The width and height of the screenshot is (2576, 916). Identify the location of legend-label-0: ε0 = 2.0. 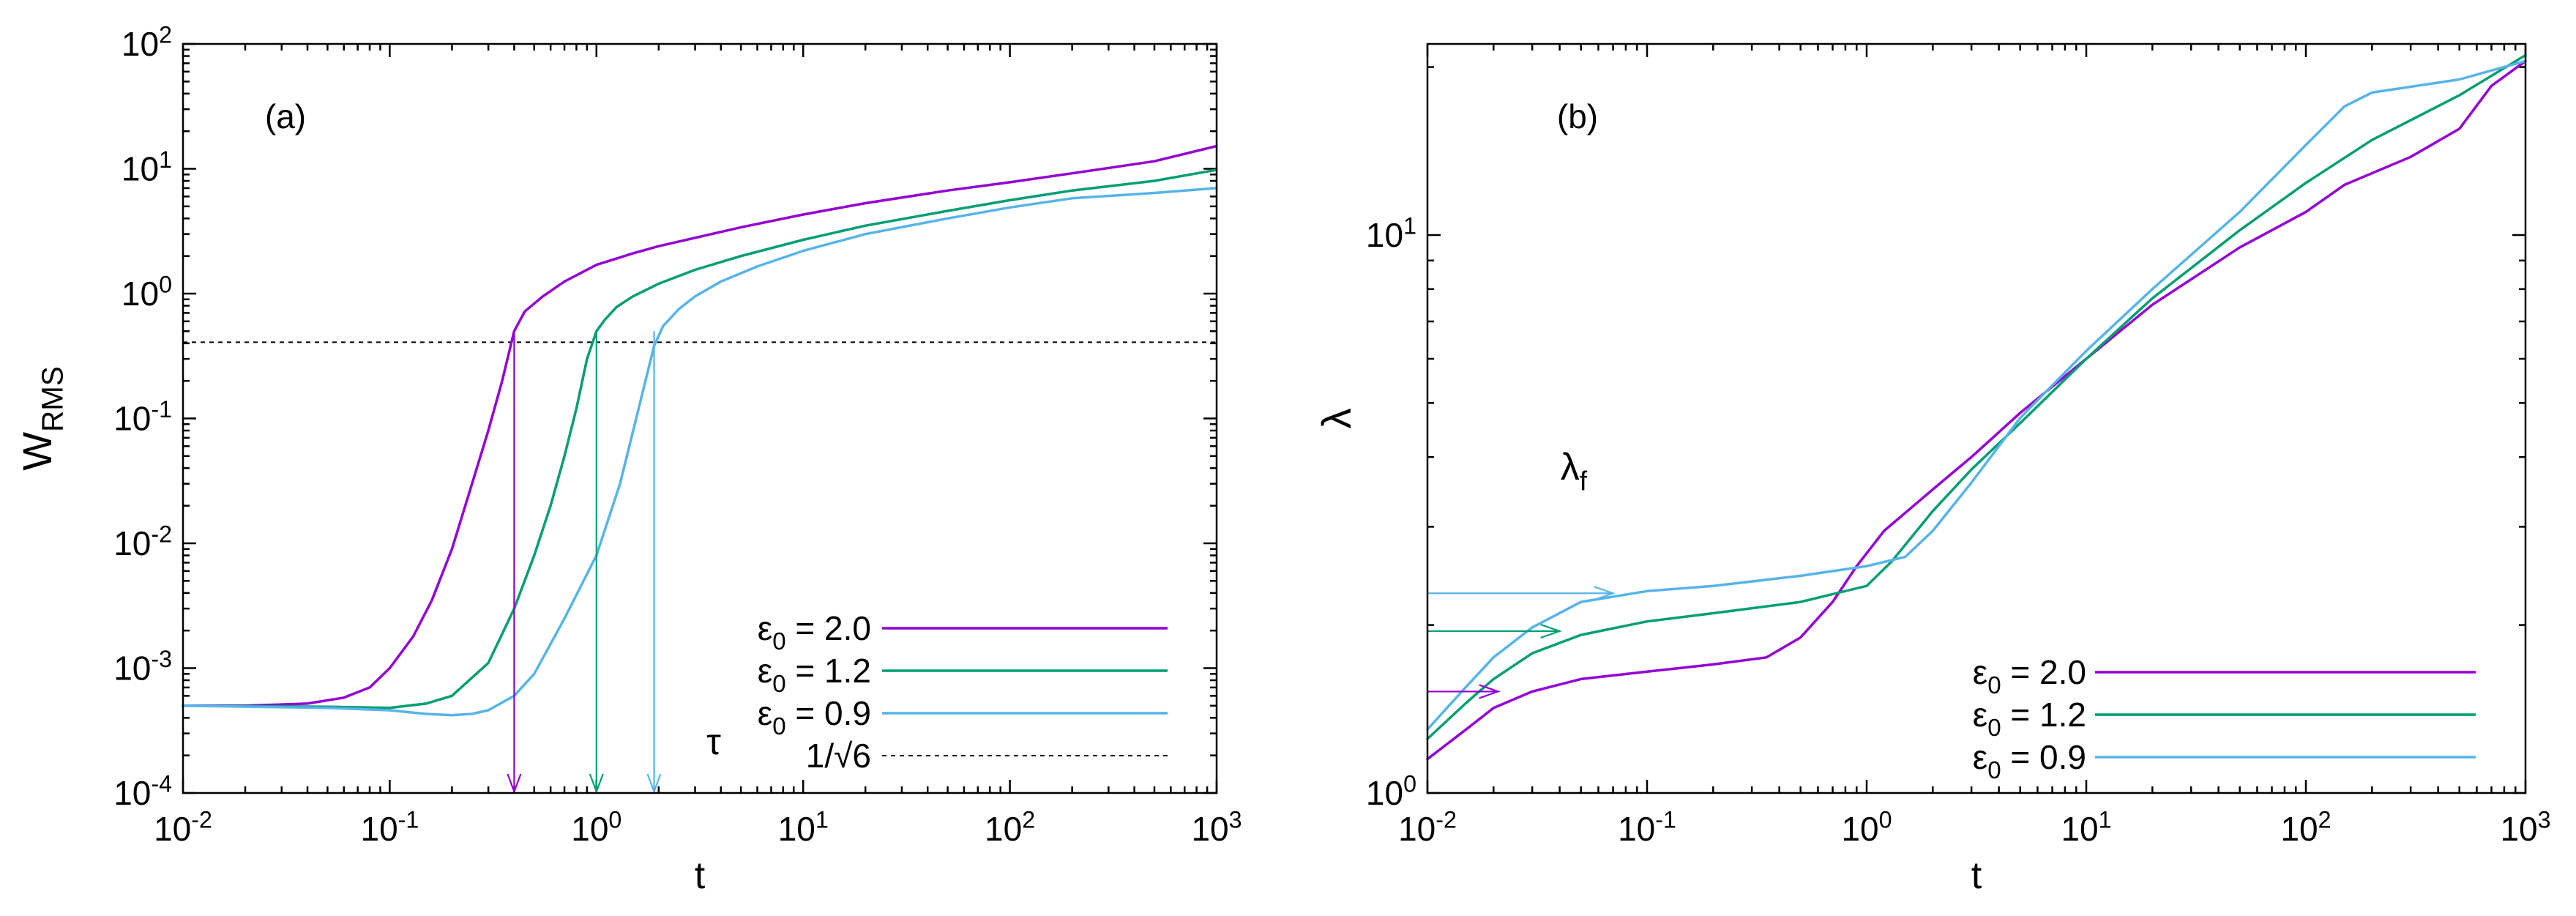
(2029, 676).